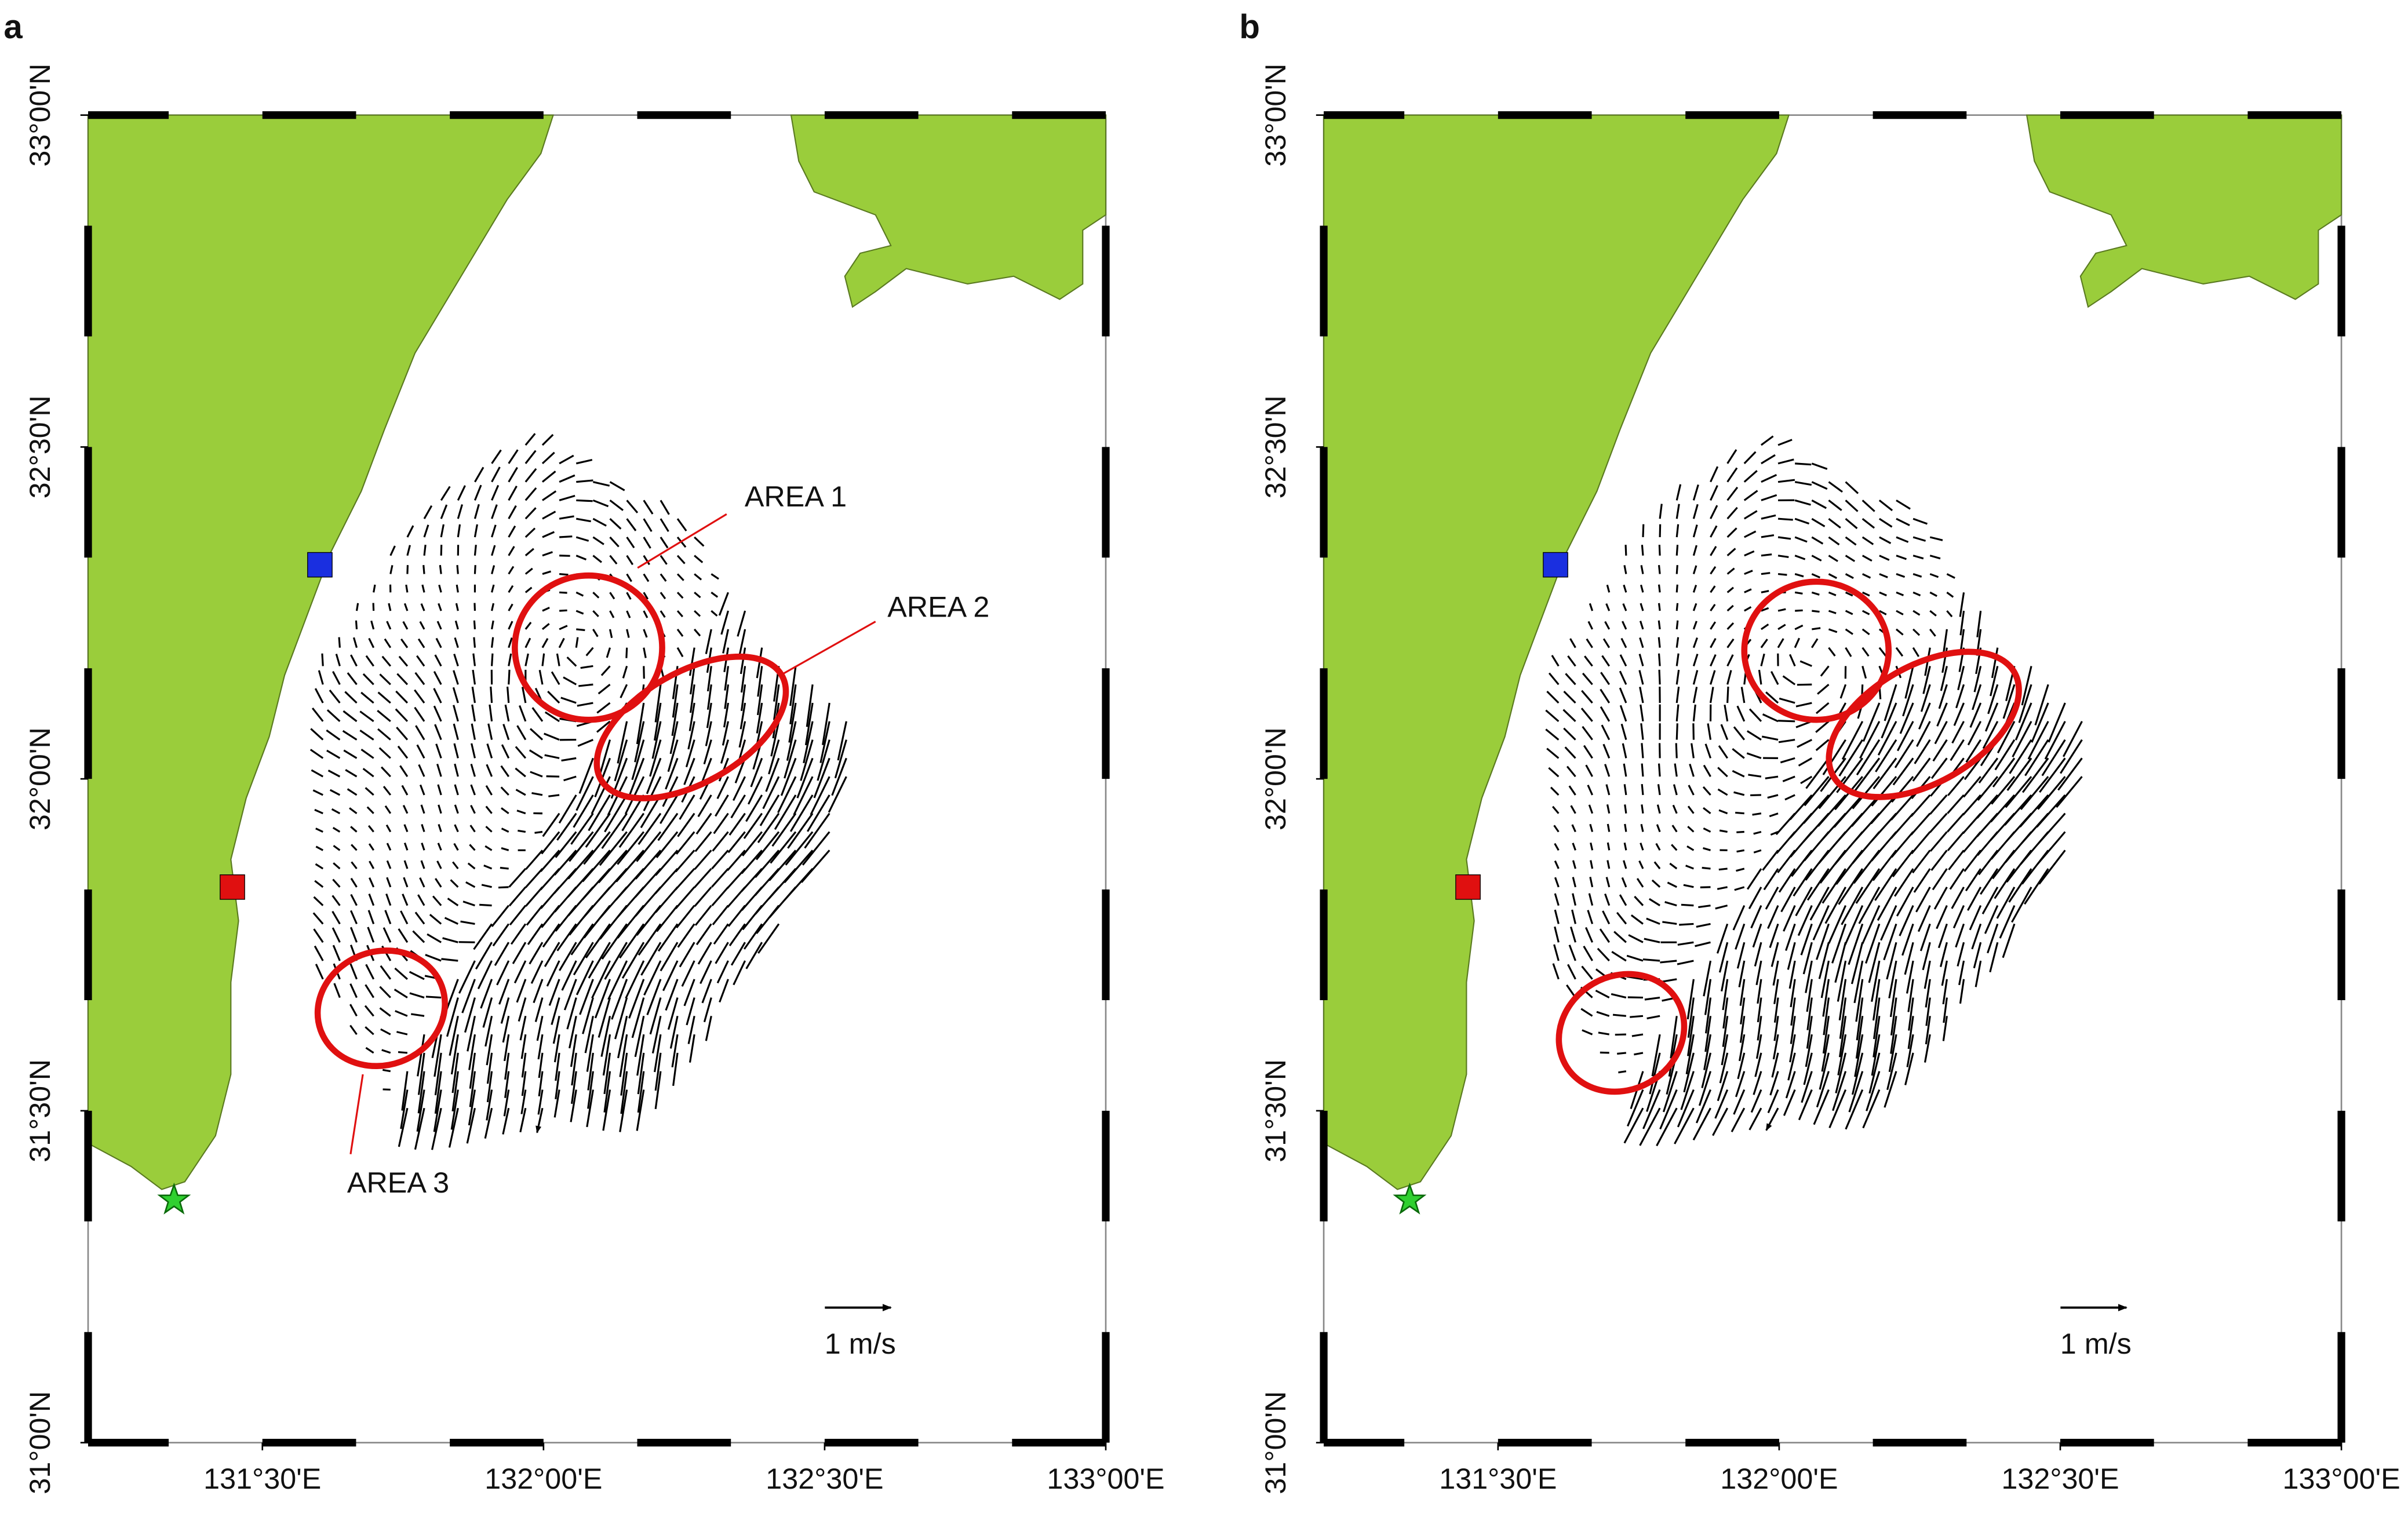 The width and height of the screenshot is (2408, 1524). Describe the element at coordinates (13, 27) in the screenshot. I see `panel-label: a` at that location.